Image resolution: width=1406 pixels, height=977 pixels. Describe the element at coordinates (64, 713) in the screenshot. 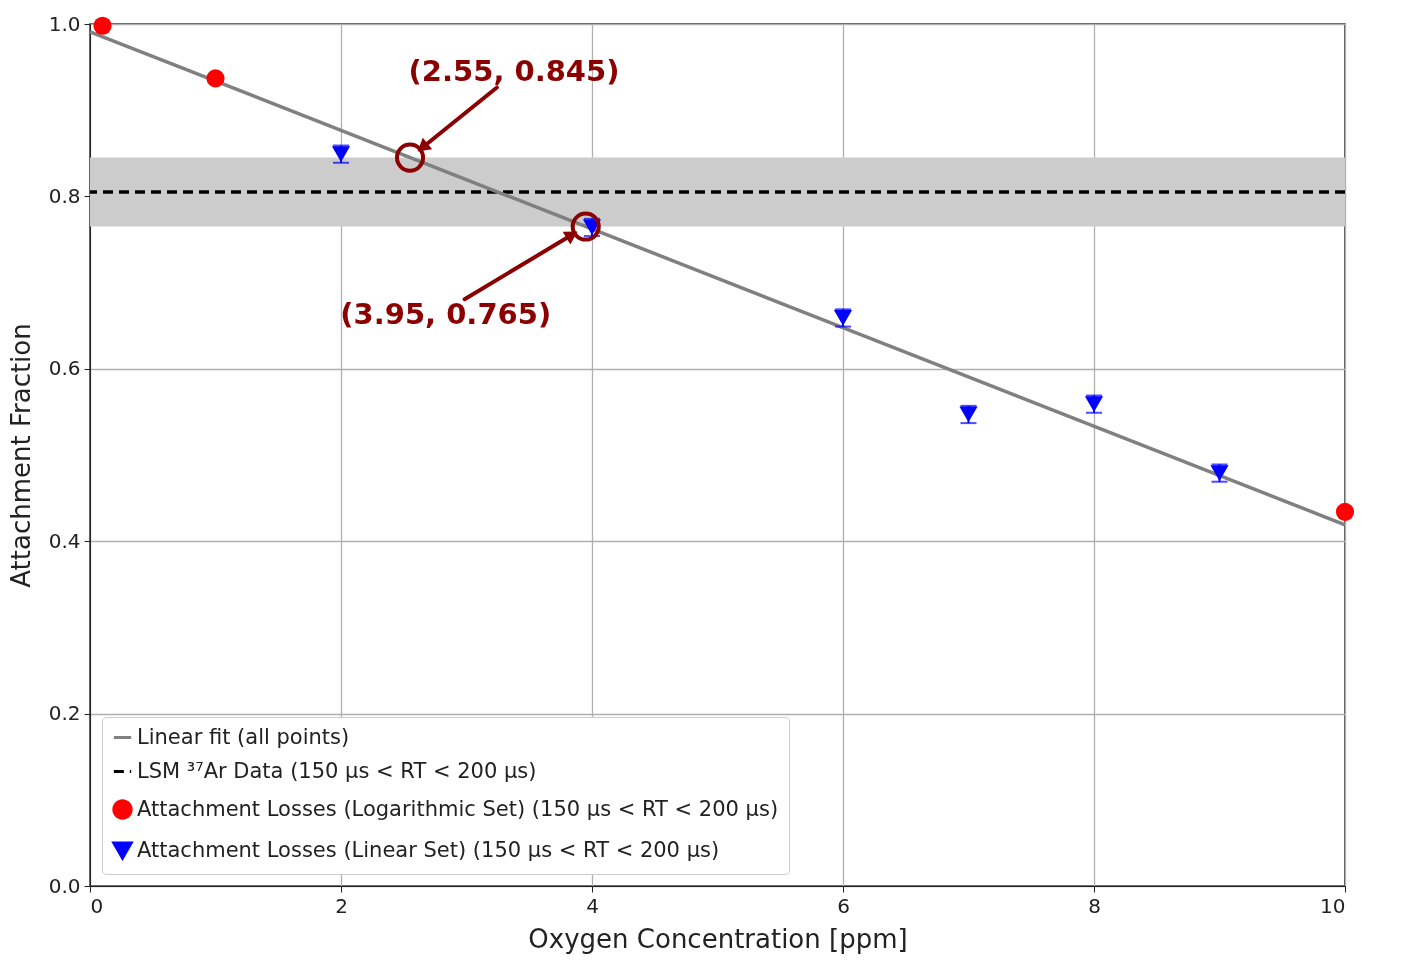

I see `y-tick-label: 0.2` at that location.